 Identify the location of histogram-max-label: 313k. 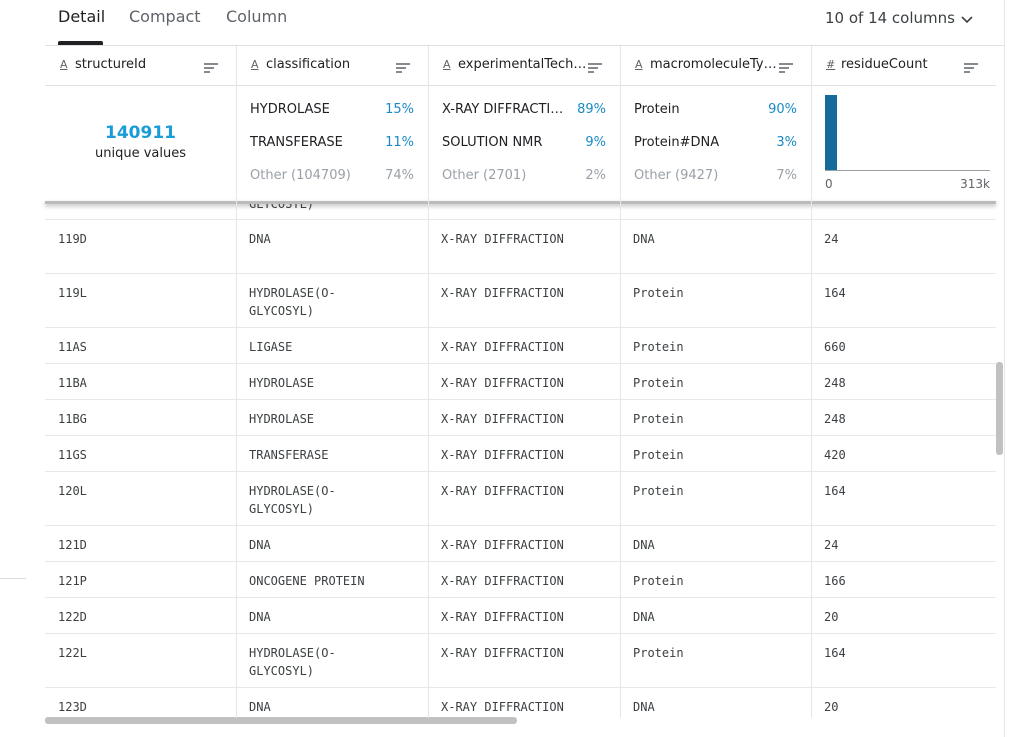
(975, 184).